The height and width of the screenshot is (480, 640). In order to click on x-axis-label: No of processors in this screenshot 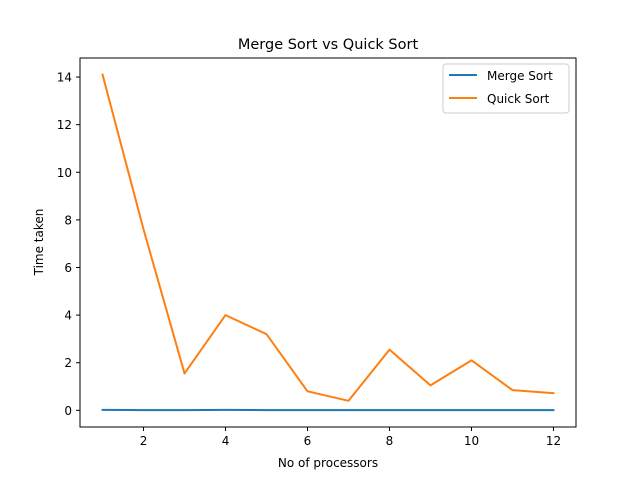, I will do `click(328, 463)`.